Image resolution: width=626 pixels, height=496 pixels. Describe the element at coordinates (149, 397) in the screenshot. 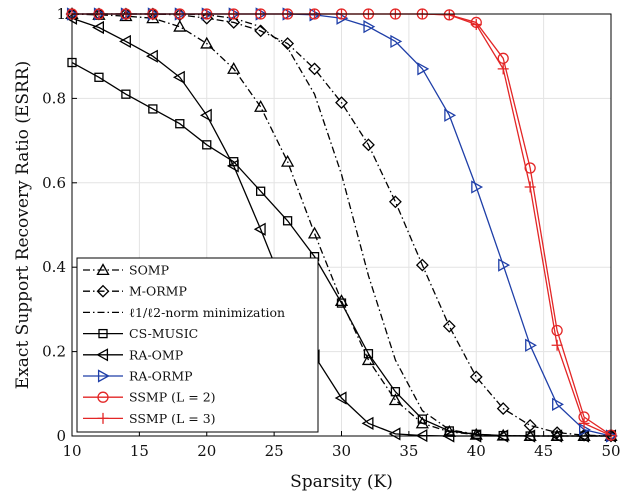

I see `legend-item: SSMP (L = 2)` at that location.